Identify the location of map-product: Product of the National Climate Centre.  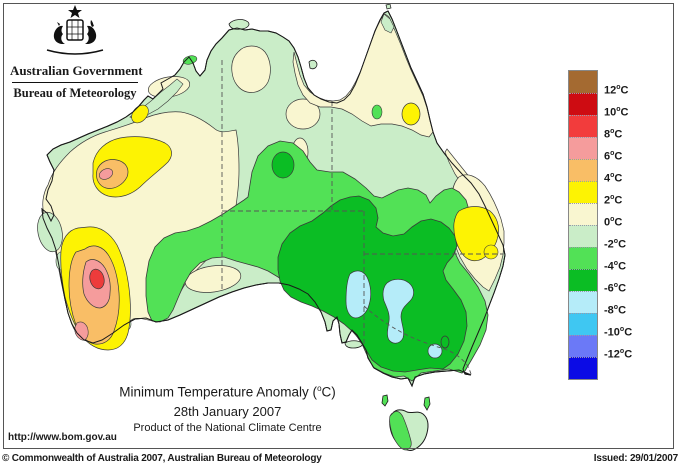
(227, 427).